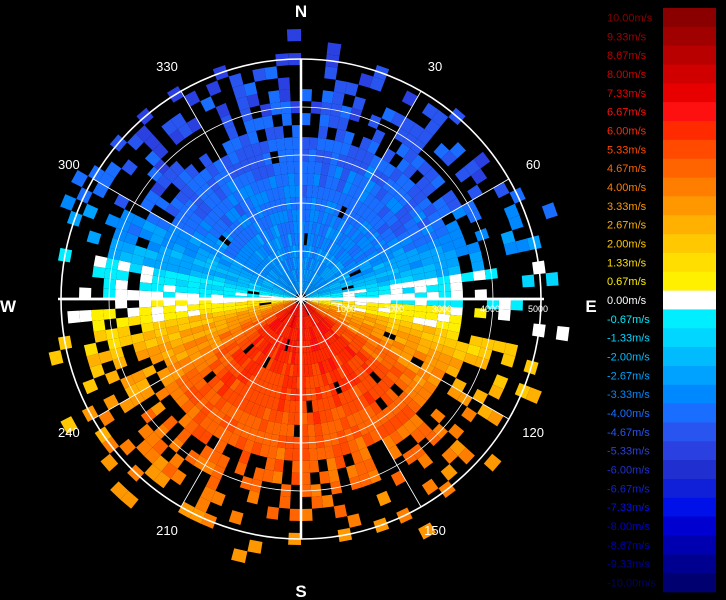  What do you see at coordinates (490, 309) in the screenshot?
I see `range-tick-label: 4000` at bounding box center [490, 309].